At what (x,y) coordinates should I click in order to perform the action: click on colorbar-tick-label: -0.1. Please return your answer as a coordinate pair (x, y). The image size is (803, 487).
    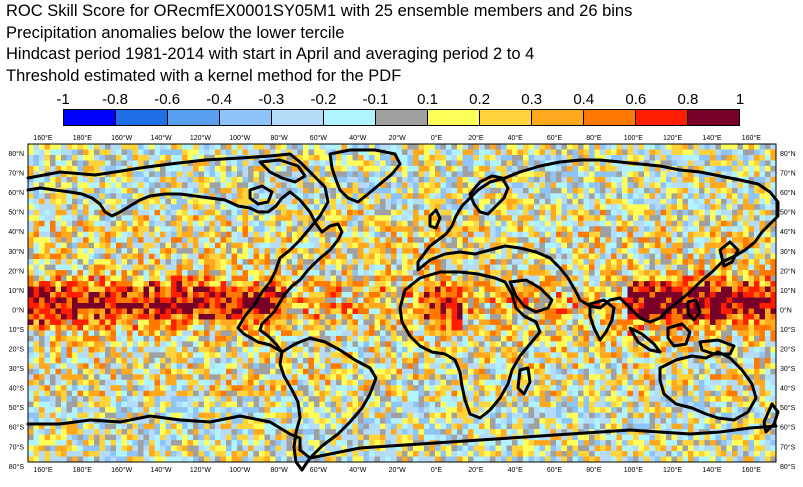
    Looking at the image, I should click on (375, 99).